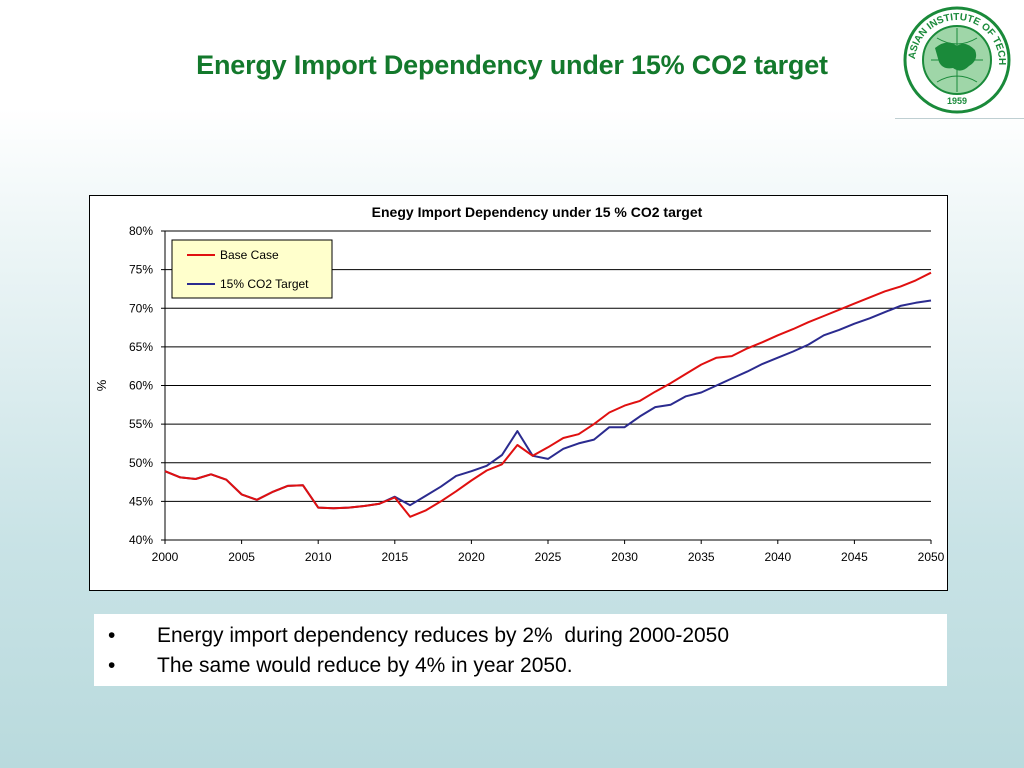 This screenshot has width=1024, height=768. I want to click on x-tick-label: 2040, so click(777, 557).